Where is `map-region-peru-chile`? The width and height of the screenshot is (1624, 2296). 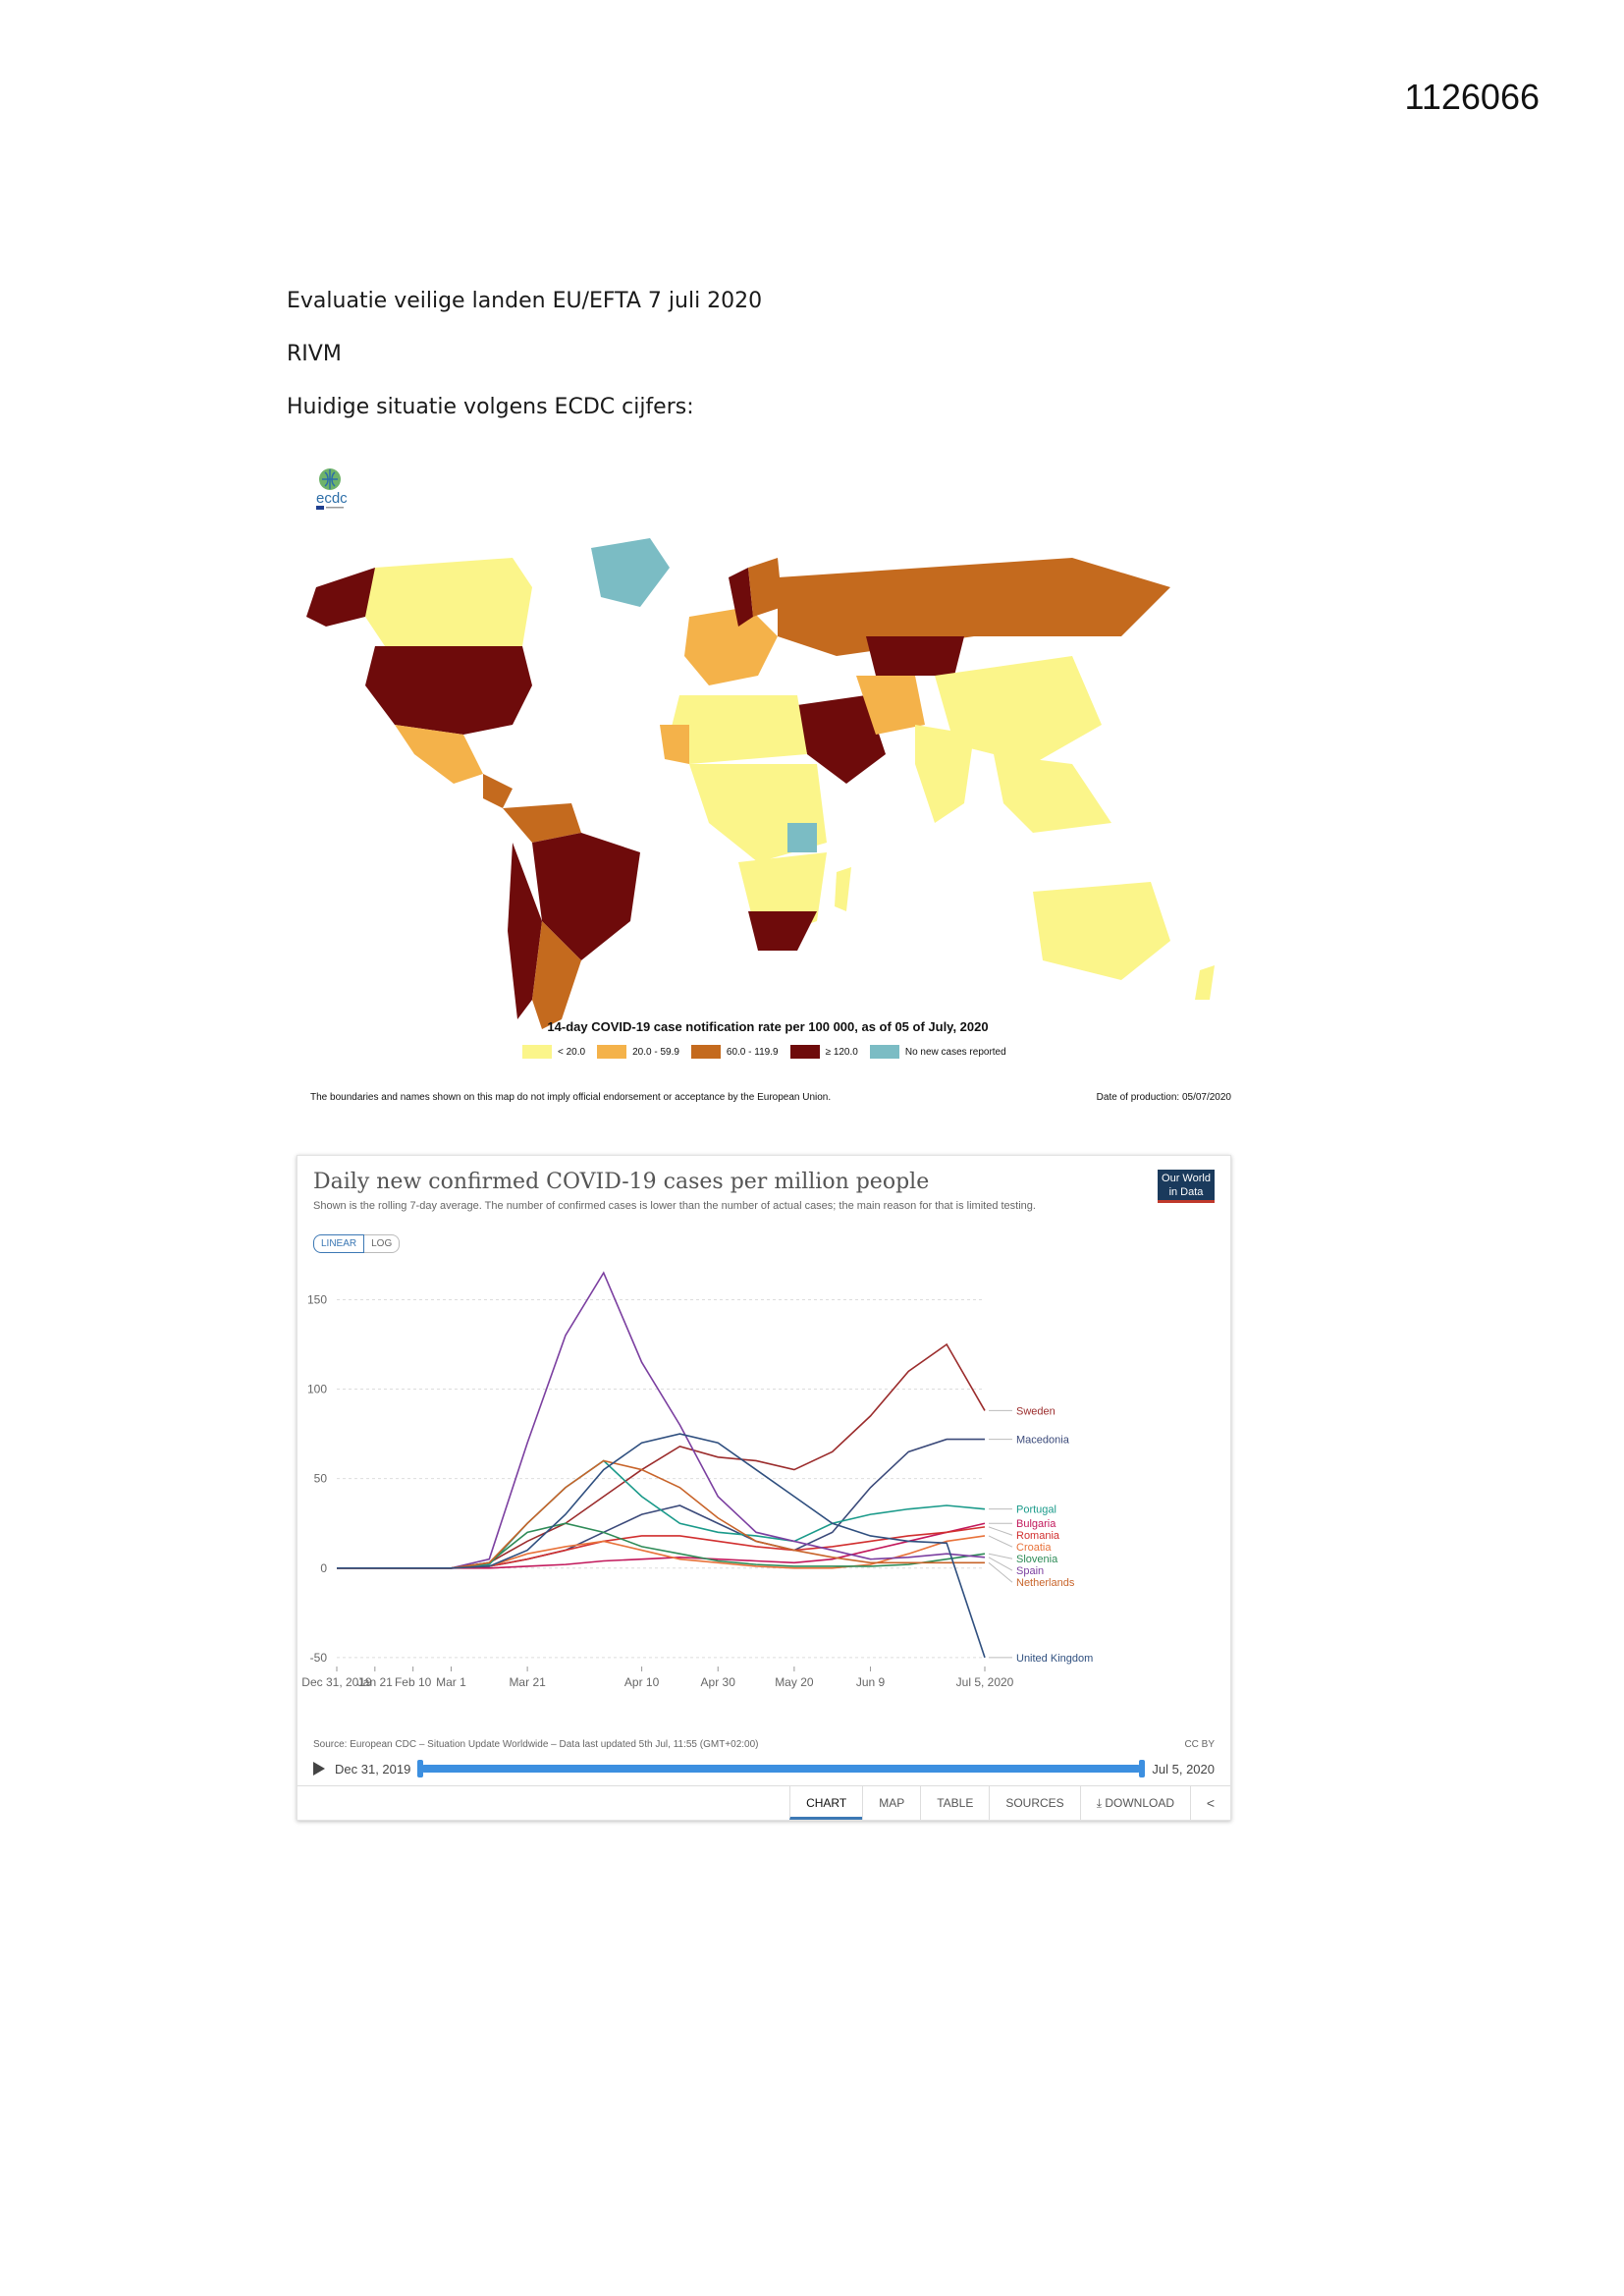
map-region-peru-chile is located at coordinates (525, 931).